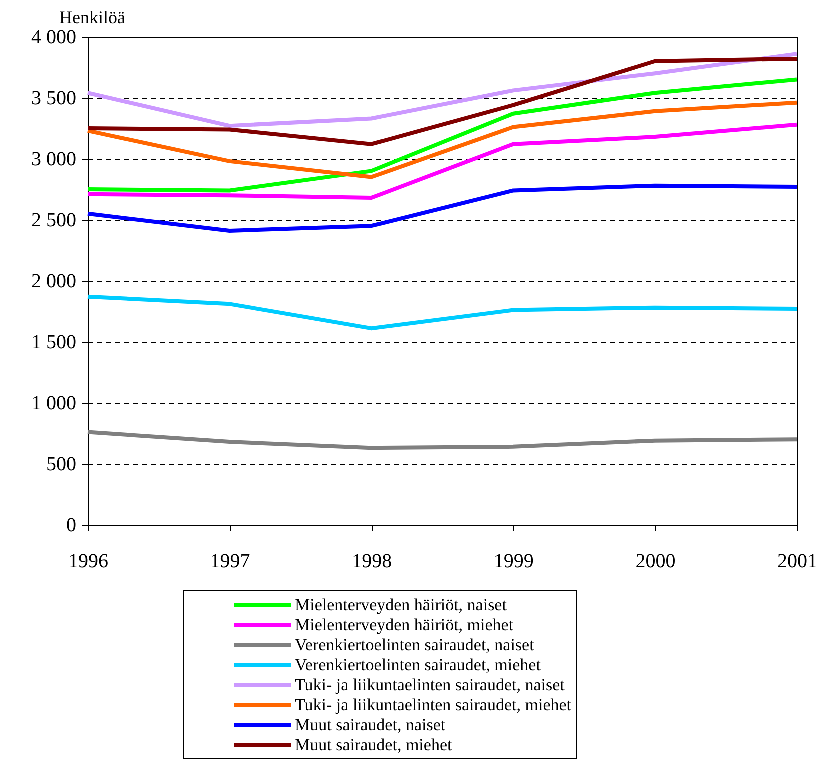 The image size is (820, 762). Describe the element at coordinates (230, 561) in the screenshot. I see `x-tick-label: 1997` at that location.